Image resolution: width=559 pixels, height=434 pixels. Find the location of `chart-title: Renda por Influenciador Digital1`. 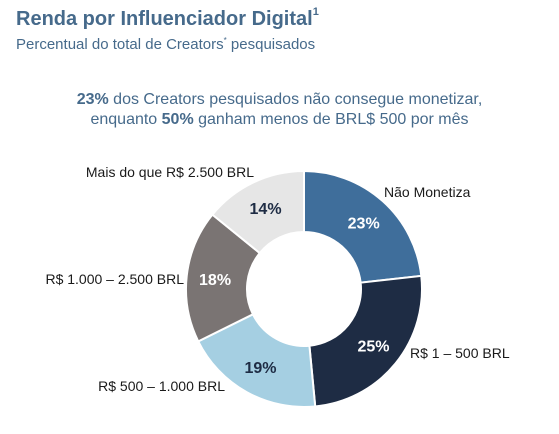

chart-title: Renda por Influenciador Digital1 is located at coordinates (167, 18).